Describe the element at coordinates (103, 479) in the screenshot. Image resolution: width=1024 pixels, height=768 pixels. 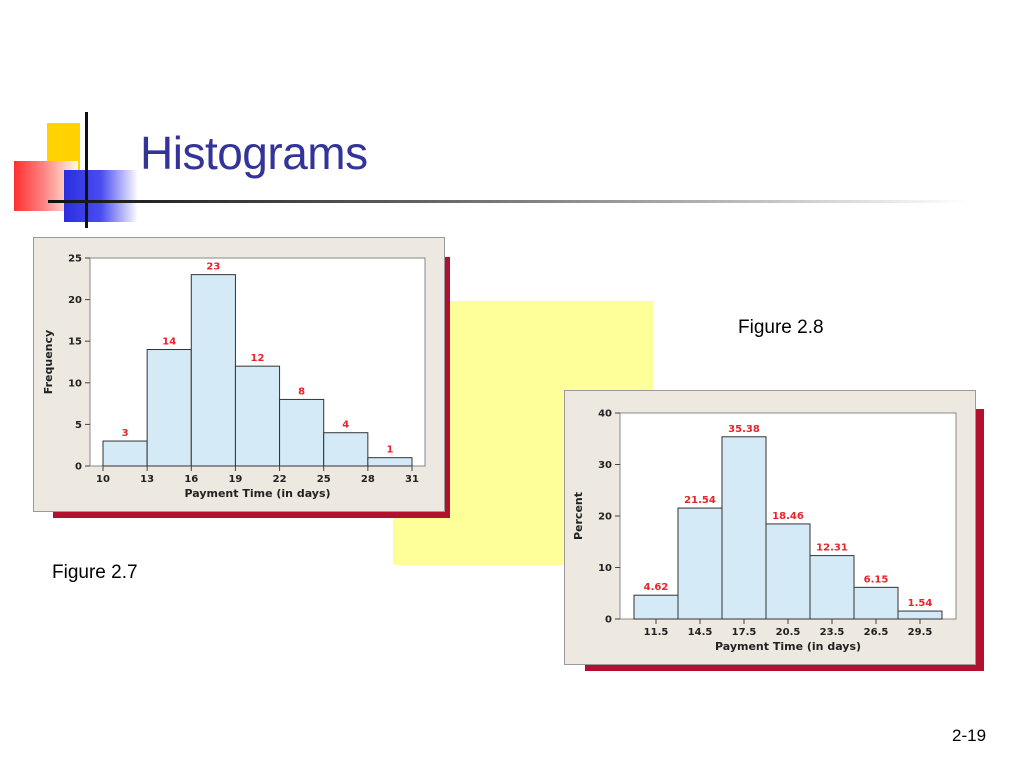
I see `x-tick-label: 10` at that location.